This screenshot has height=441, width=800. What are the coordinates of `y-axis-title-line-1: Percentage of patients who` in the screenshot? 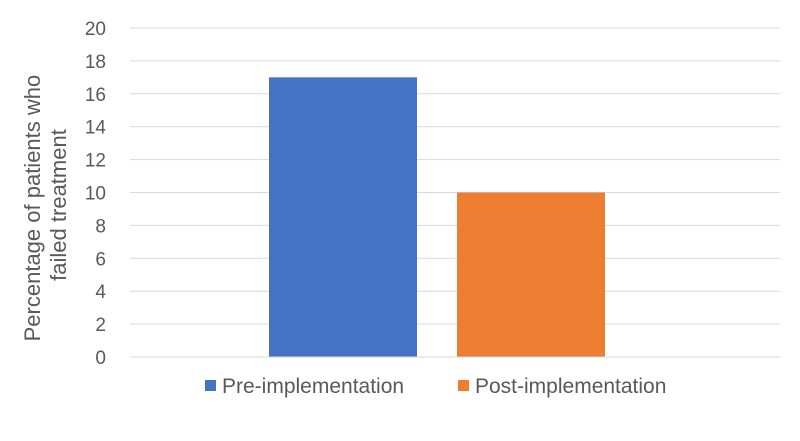 It's located at (32, 208).